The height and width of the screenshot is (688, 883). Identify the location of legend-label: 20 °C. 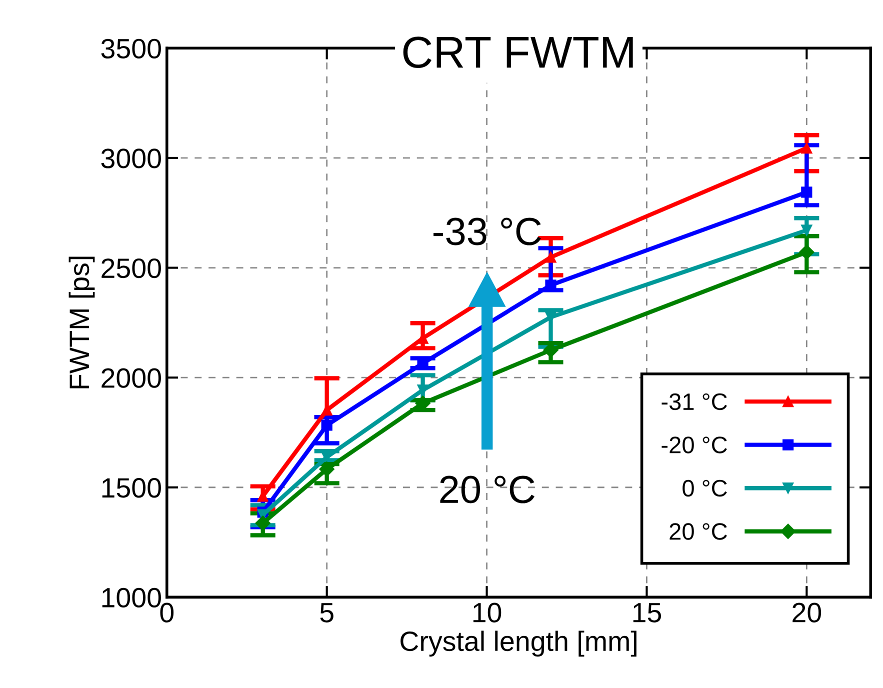
(698, 531).